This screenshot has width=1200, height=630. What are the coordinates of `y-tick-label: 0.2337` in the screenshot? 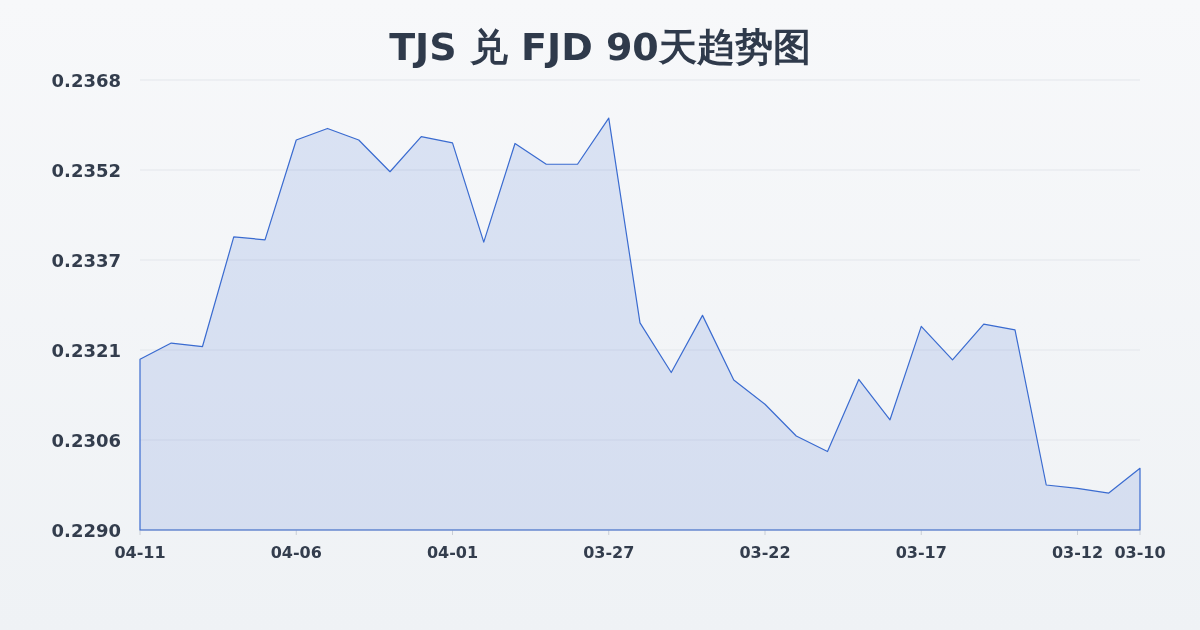 It's located at (86, 260).